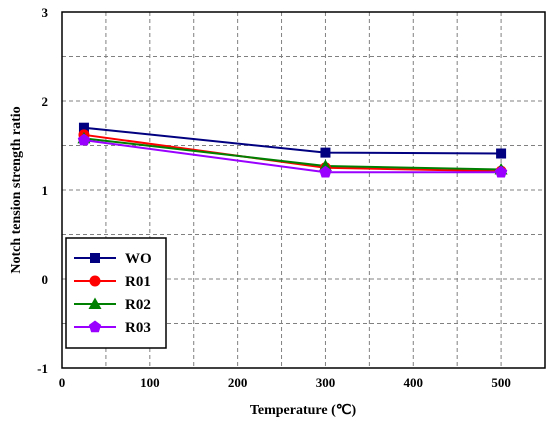 Image resolution: width=550 pixels, height=426 pixels. Describe the element at coordinates (95, 281) in the screenshot. I see `legend-marker-r01` at that location.